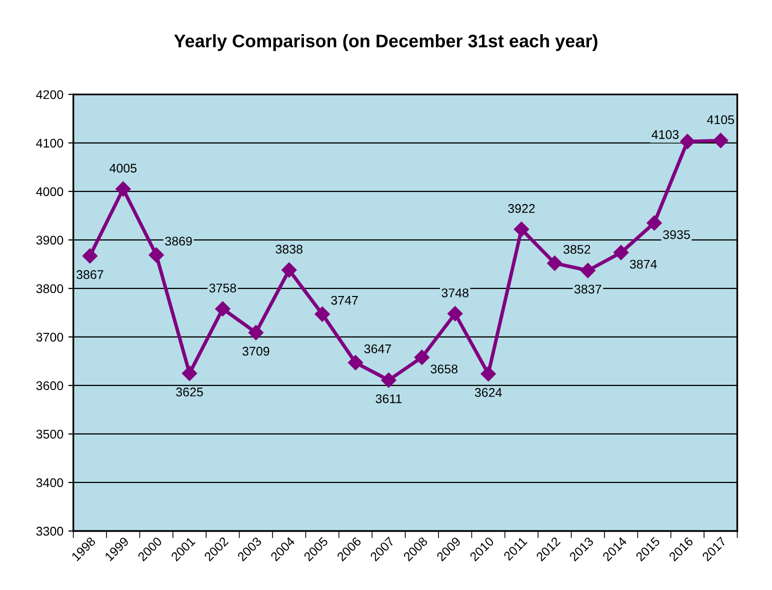 This screenshot has height=590, width=772. I want to click on data-label: 4005, so click(123, 168).